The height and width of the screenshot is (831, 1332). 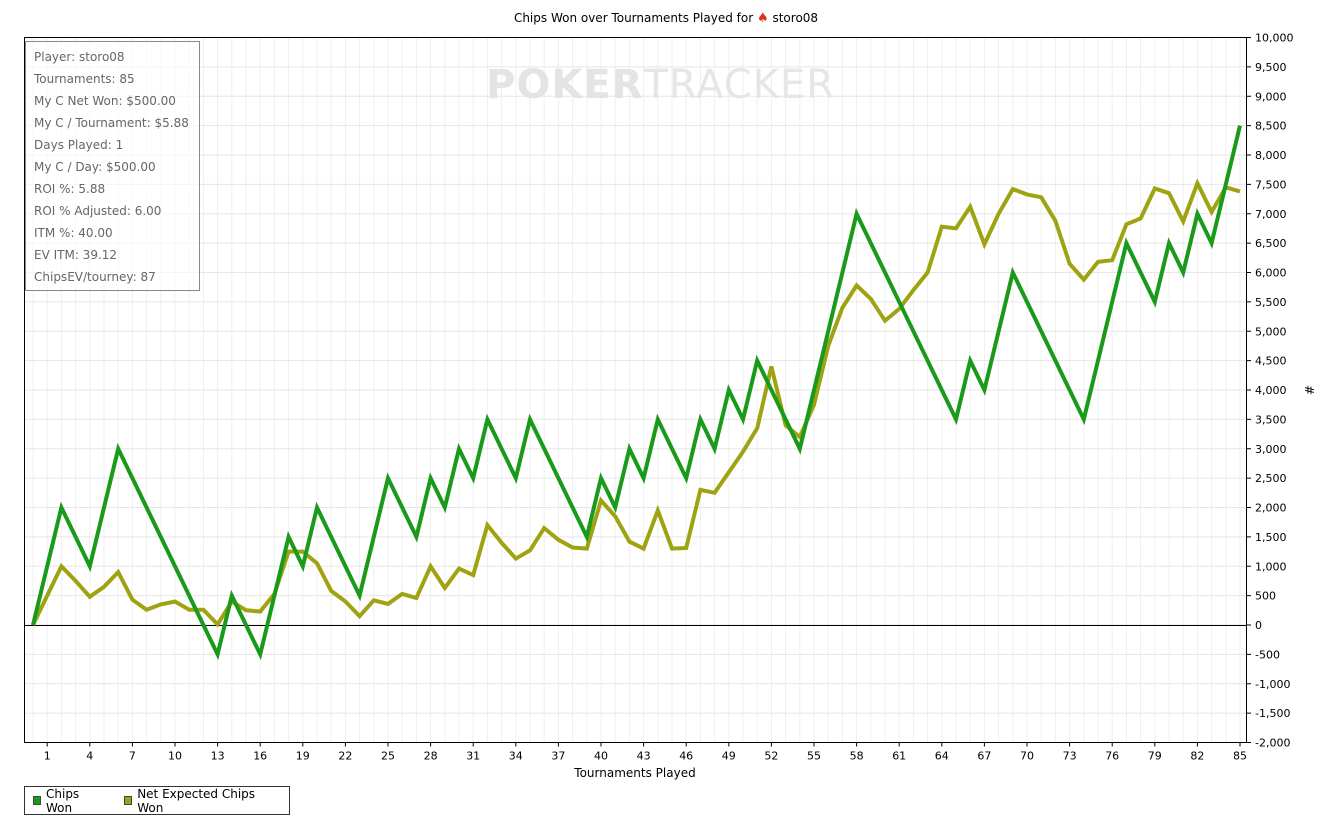 What do you see at coordinates (76, 255) in the screenshot?
I see `stat-ev-itm: EV ITM: 39.12` at bounding box center [76, 255].